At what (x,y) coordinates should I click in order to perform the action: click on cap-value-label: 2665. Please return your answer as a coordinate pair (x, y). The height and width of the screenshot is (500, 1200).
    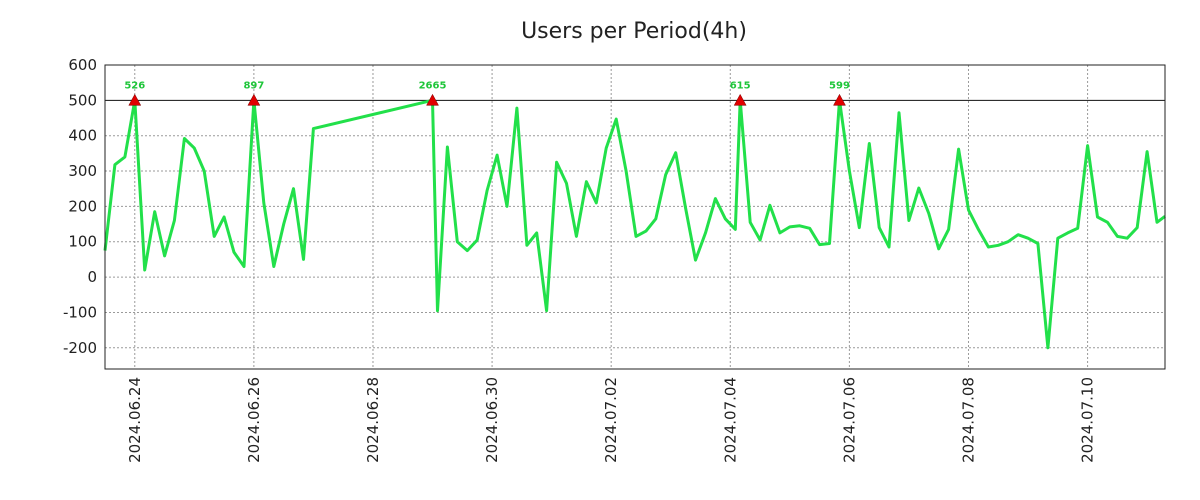
    Looking at the image, I should click on (433, 85).